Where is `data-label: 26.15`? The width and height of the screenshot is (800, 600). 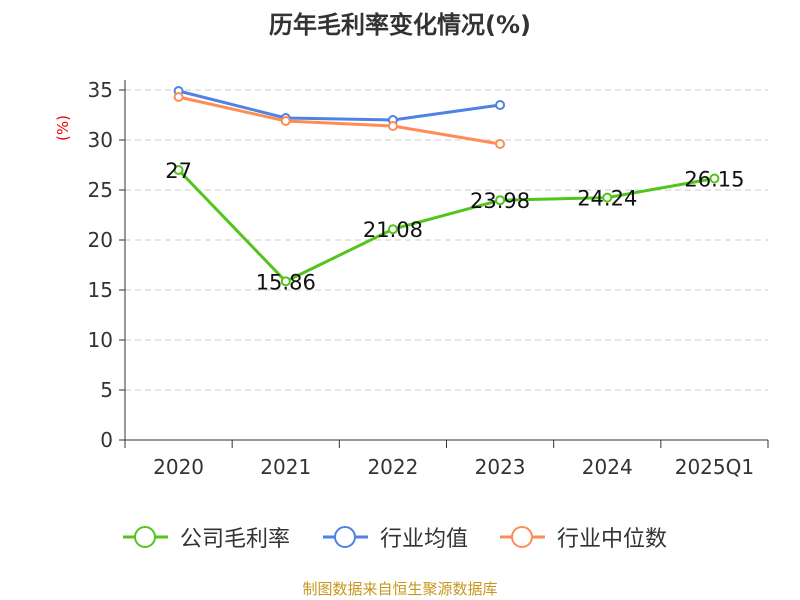
data-label: 26.15 is located at coordinates (714, 180).